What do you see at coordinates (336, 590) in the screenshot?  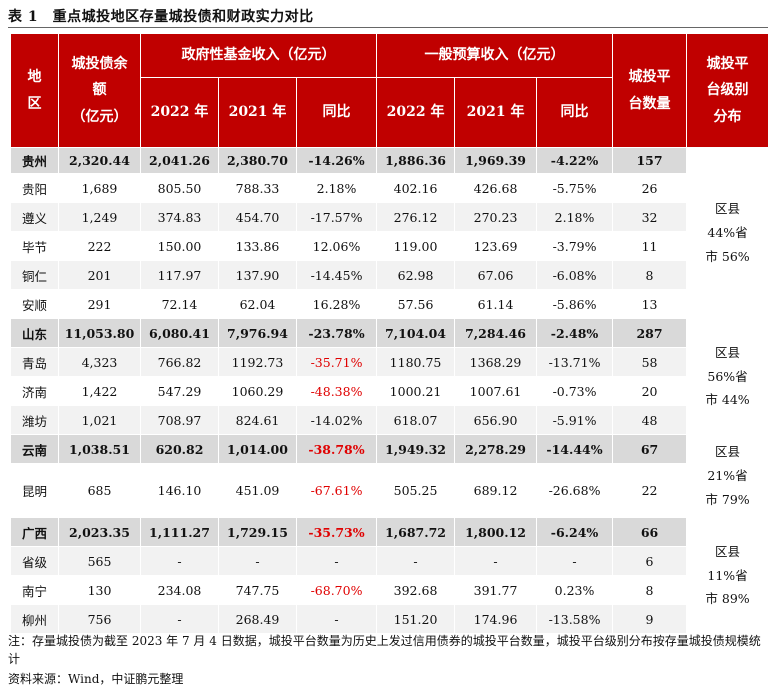 I see `cell-gf-yoy: -68.70%` at bounding box center [336, 590].